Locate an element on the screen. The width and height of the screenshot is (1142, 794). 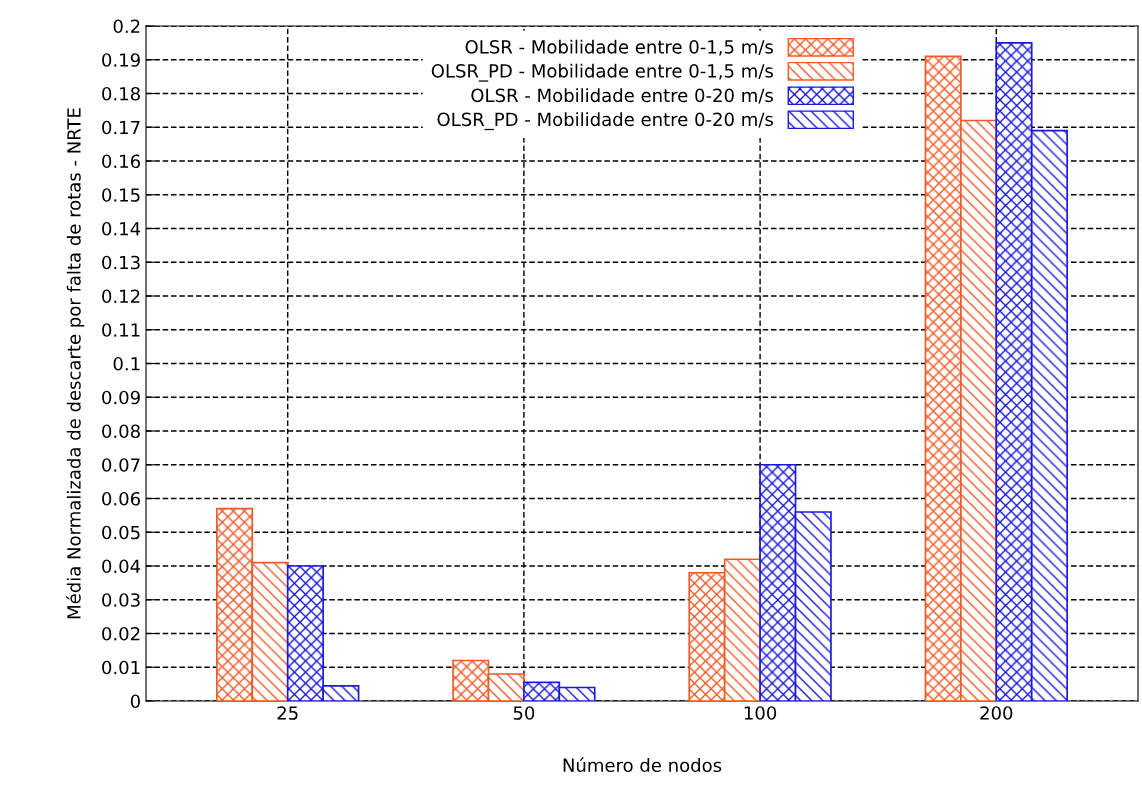
y-tick-label: 0.06 is located at coordinates (121, 498).